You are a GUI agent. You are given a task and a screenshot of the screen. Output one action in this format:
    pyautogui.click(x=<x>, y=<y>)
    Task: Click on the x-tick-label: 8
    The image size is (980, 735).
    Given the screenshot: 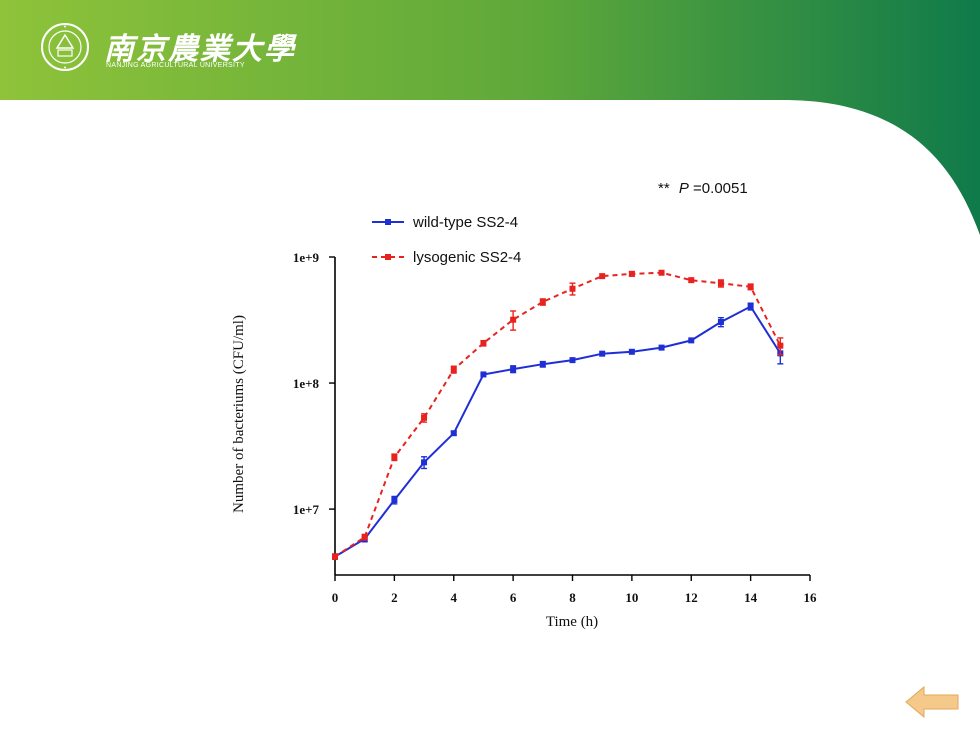 What is the action you would take?
    pyautogui.click(x=572, y=597)
    